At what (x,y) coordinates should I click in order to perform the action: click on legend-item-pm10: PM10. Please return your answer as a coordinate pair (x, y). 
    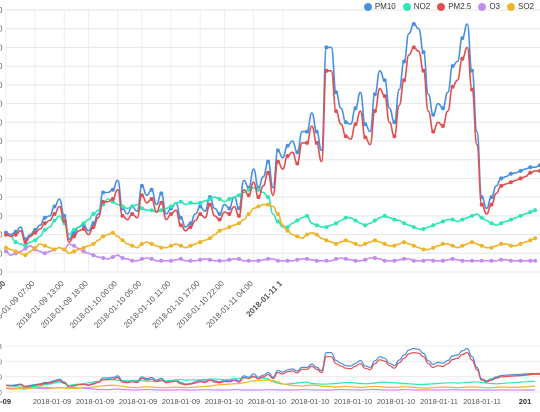
    Looking at the image, I should click on (379, 6).